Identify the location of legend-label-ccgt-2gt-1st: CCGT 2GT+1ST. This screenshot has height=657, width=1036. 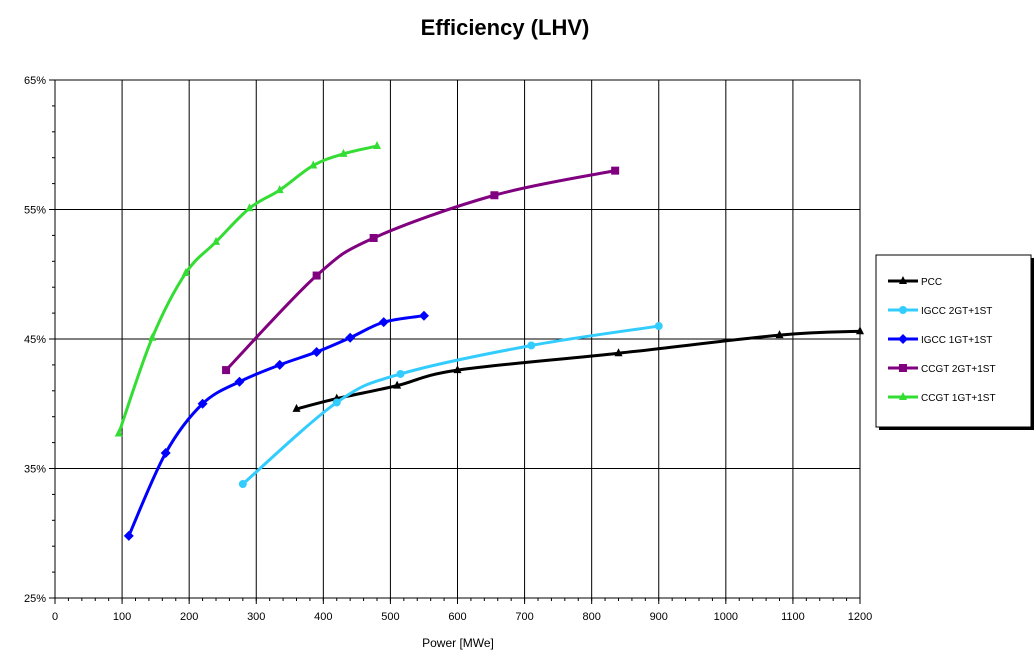
(958, 369).